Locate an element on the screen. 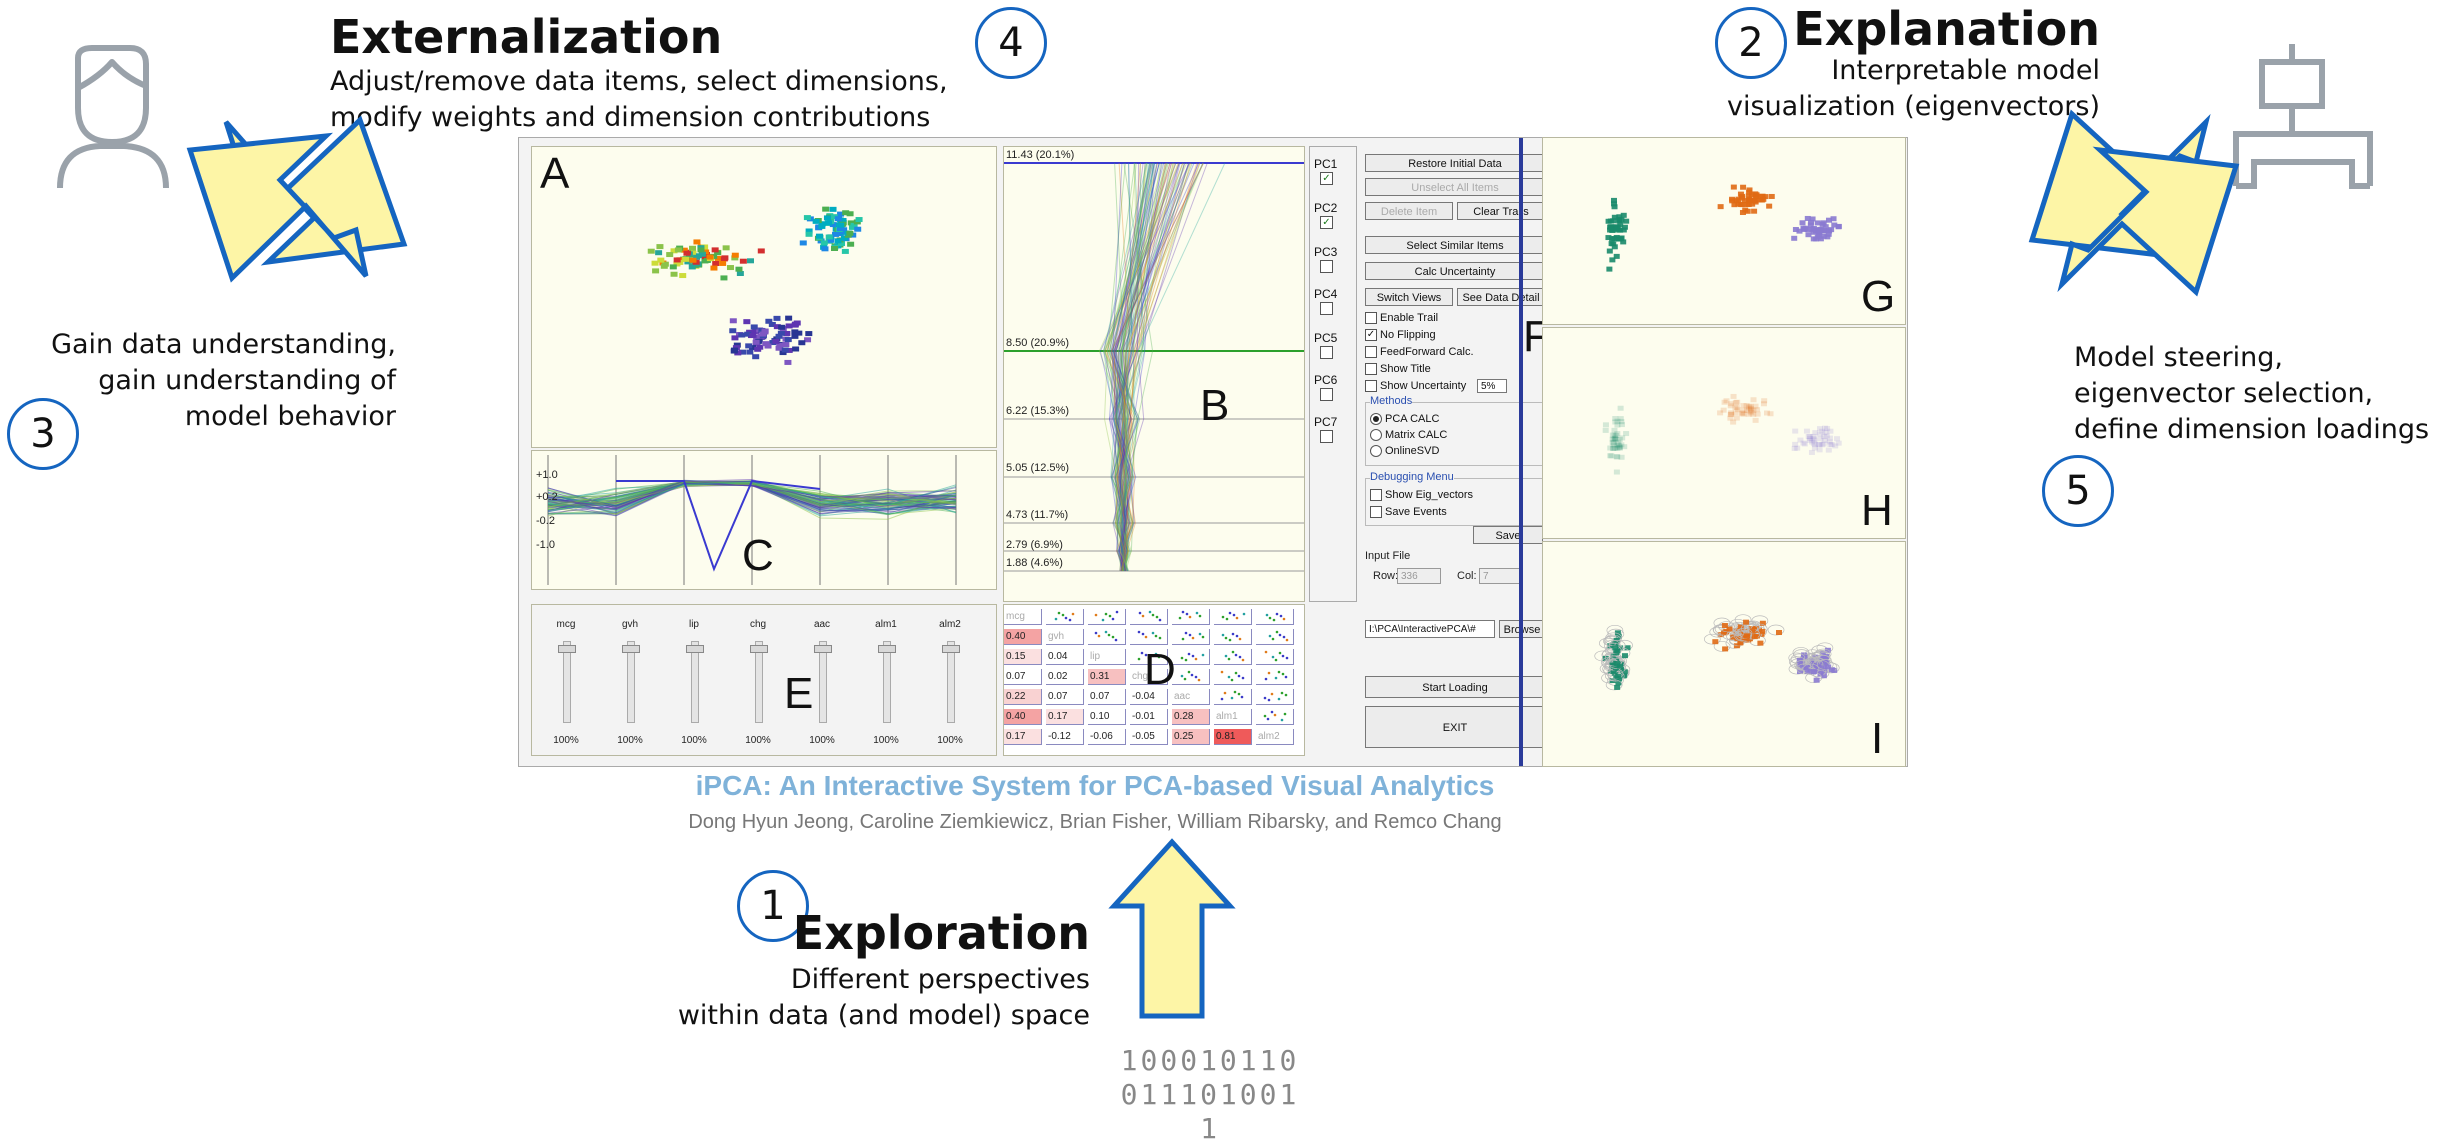 This screenshot has width=2452, height=1146. slider-track-mcg is located at coordinates (567, 682).